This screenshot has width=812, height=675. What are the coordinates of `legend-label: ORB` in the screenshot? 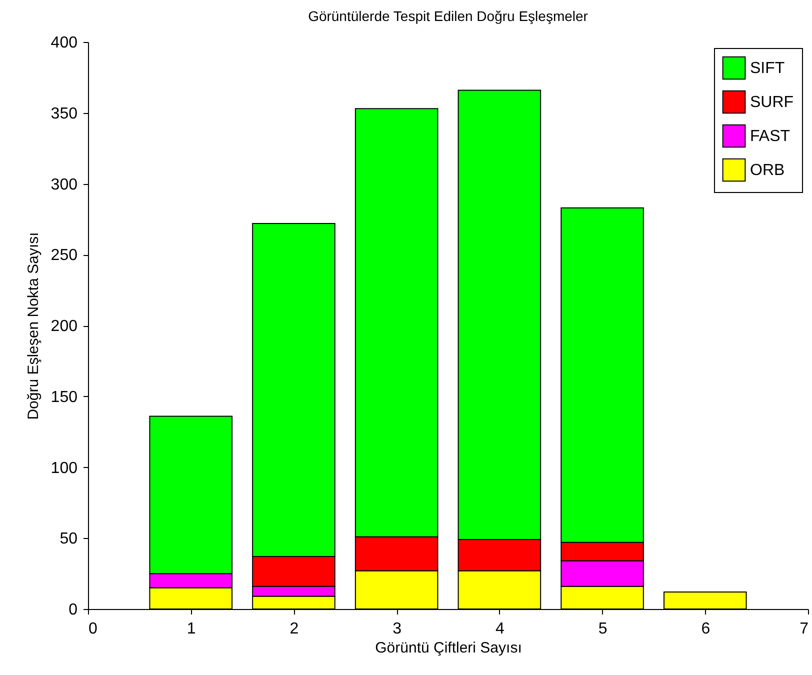 It's located at (767, 170).